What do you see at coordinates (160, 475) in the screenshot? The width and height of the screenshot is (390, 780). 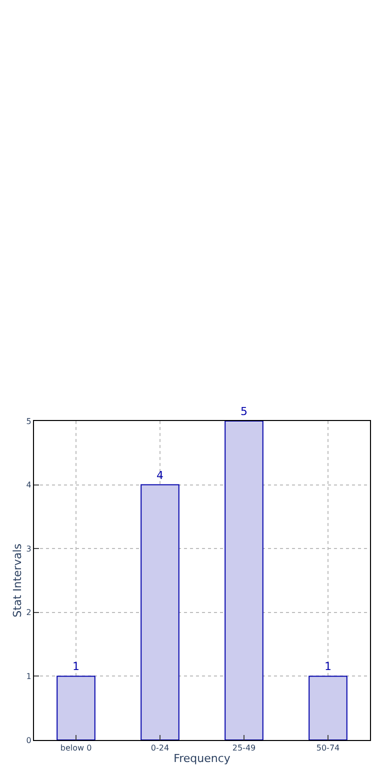 I see `data-label: 4` at bounding box center [160, 475].